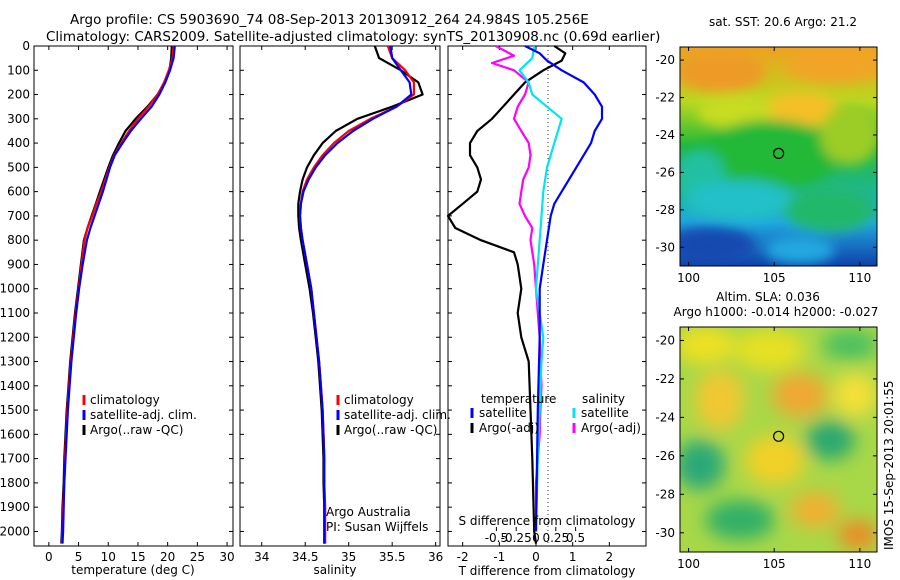 The width and height of the screenshot is (900, 580). What do you see at coordinates (15, 410) in the screenshot?
I see `y-tick-label: 1500` at bounding box center [15, 410].